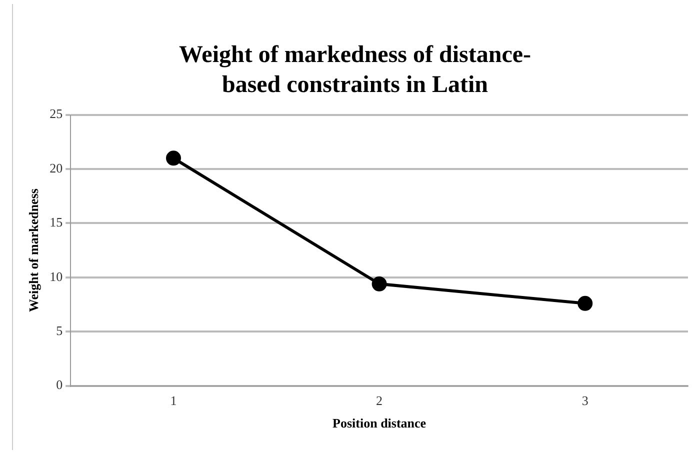 This screenshot has height=457, width=699. I want to click on y-axis-title: Weight of markedness, so click(34, 250).